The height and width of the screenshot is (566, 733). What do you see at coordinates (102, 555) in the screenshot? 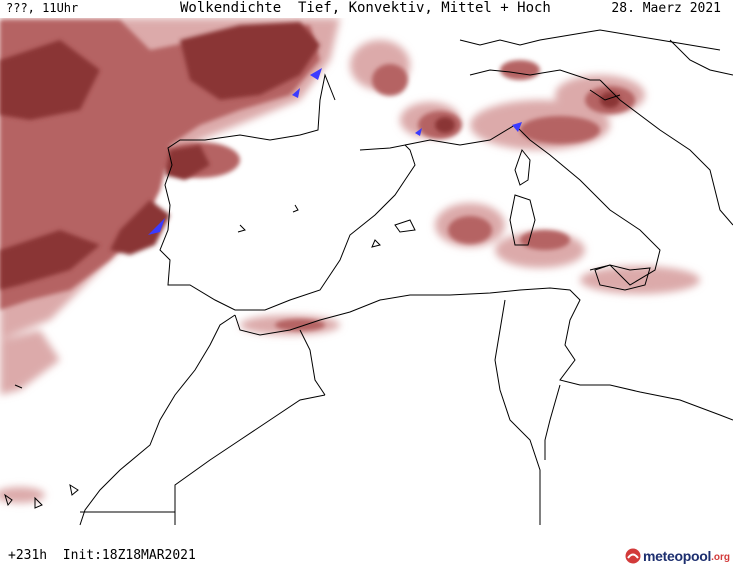
I see `run-info: +231h Init:18Z18MAR2021` at bounding box center [102, 555].